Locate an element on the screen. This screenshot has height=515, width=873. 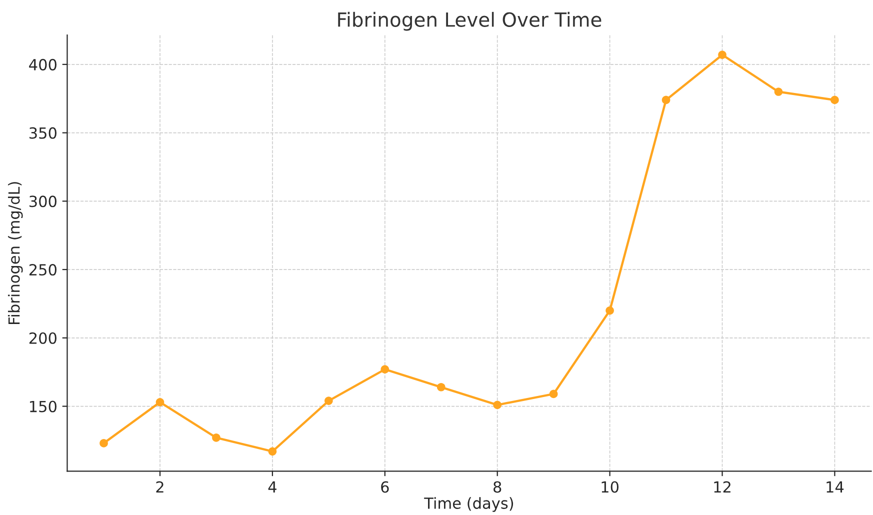
y-tick-label: 350 is located at coordinates (43, 133).